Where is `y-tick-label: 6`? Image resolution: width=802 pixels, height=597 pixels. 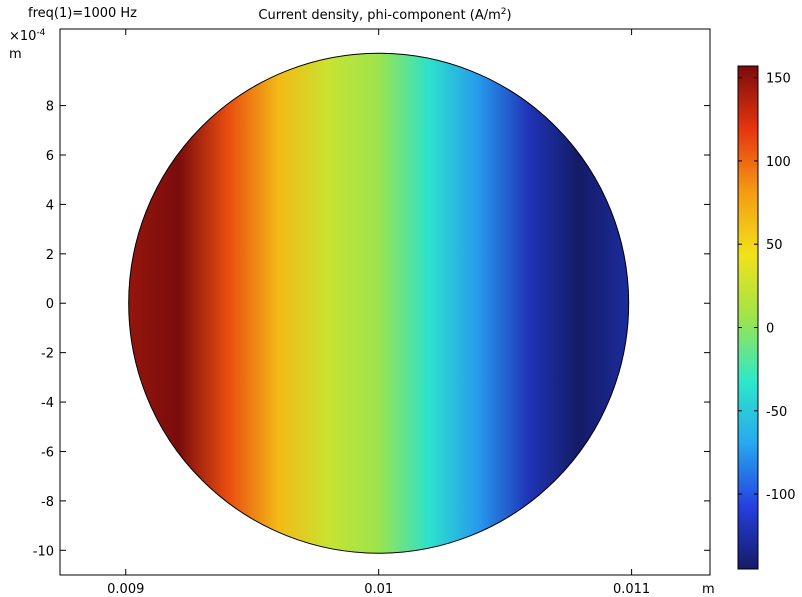
y-tick-label: 6 is located at coordinates (50, 156).